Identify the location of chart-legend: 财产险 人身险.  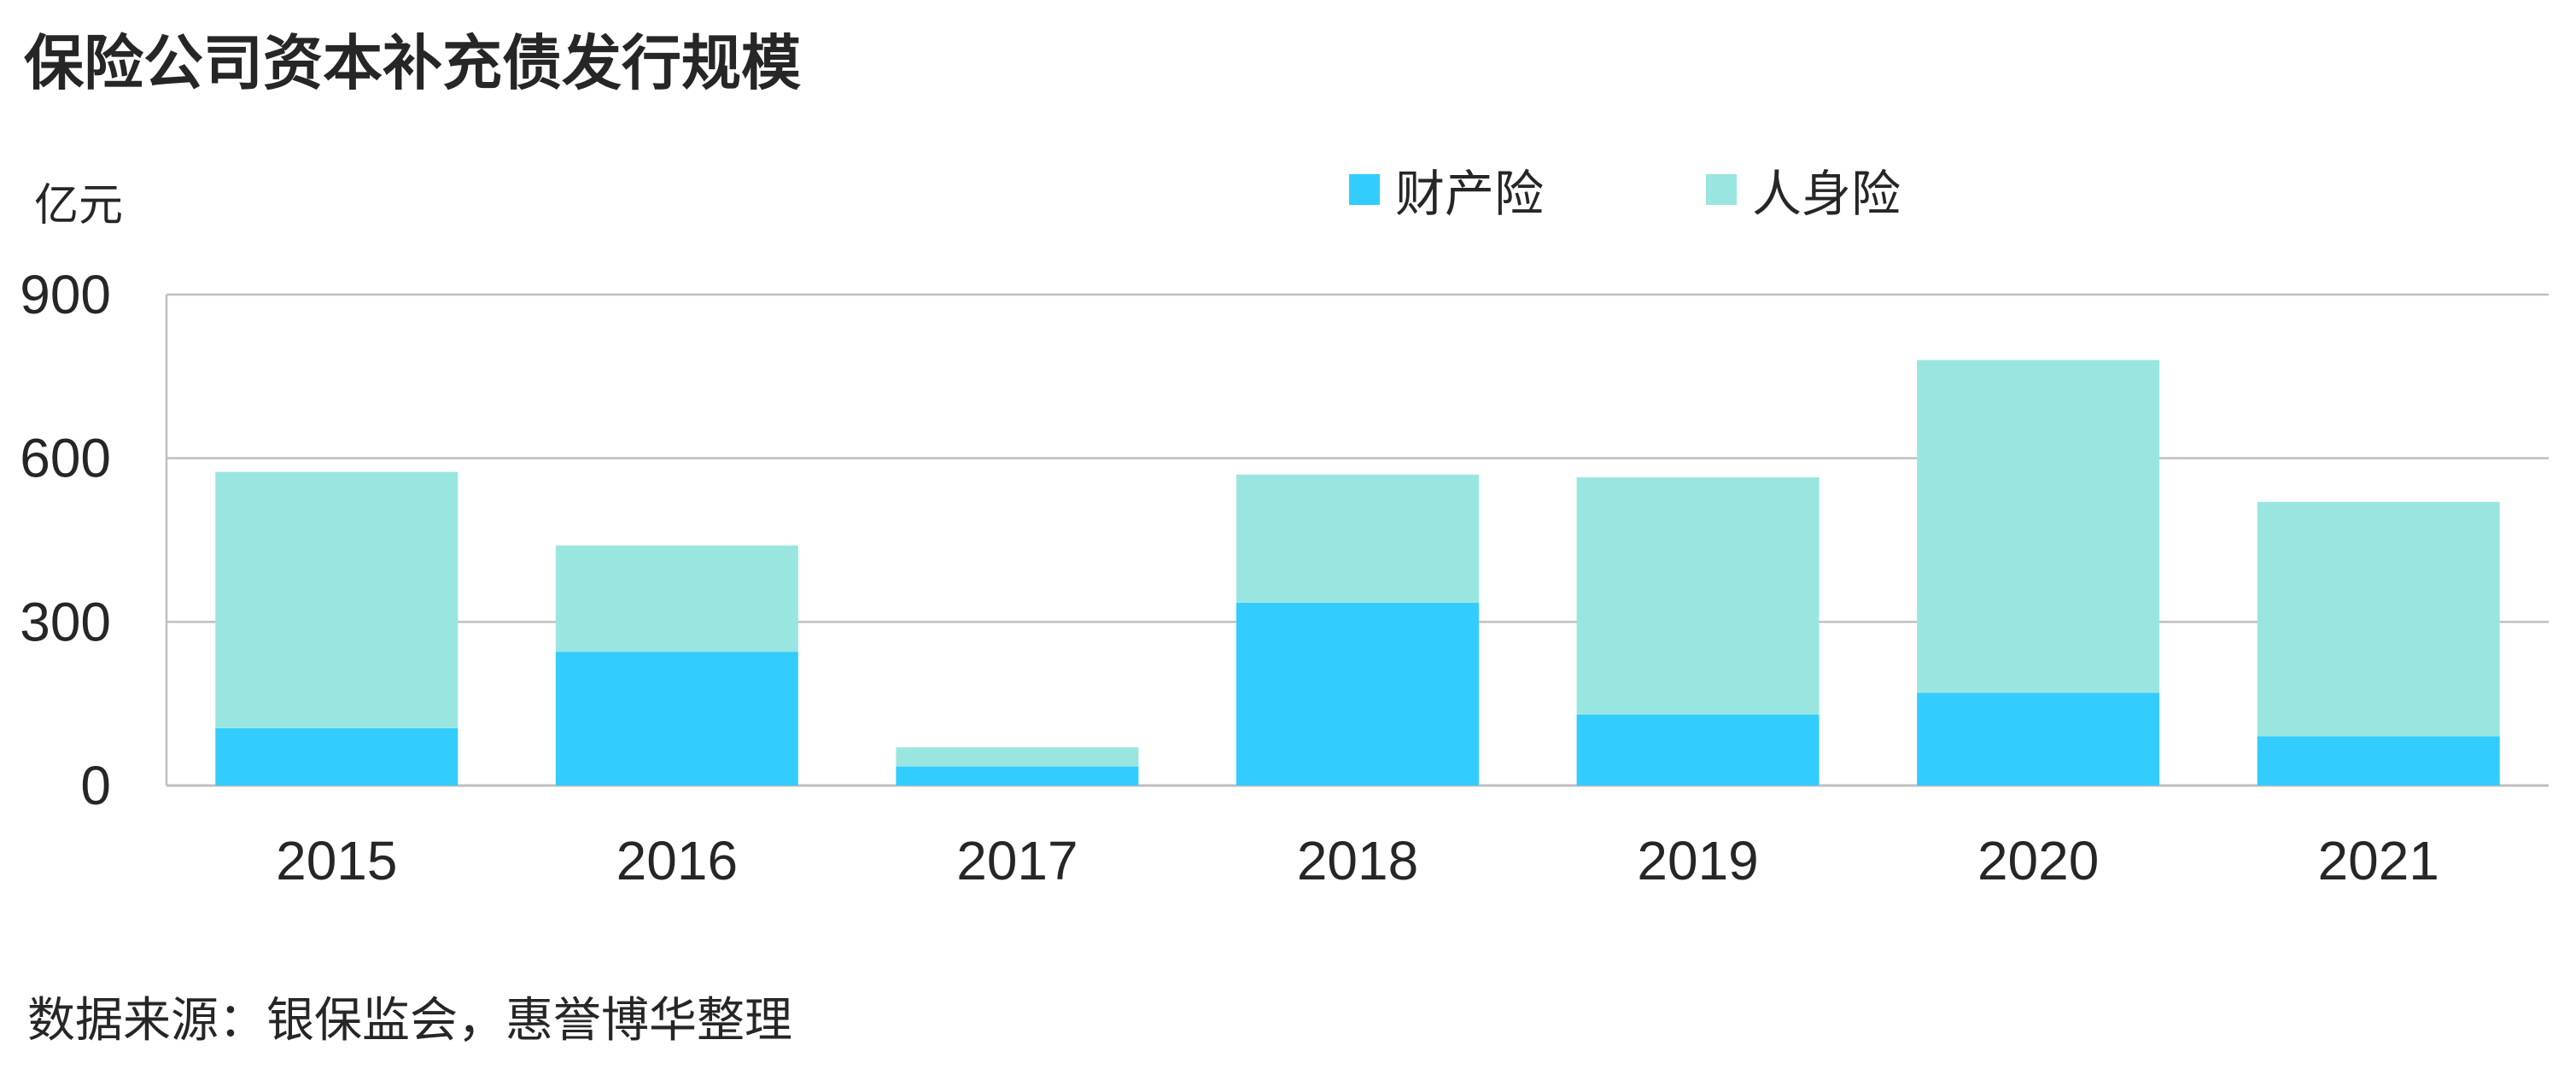
(1625, 189).